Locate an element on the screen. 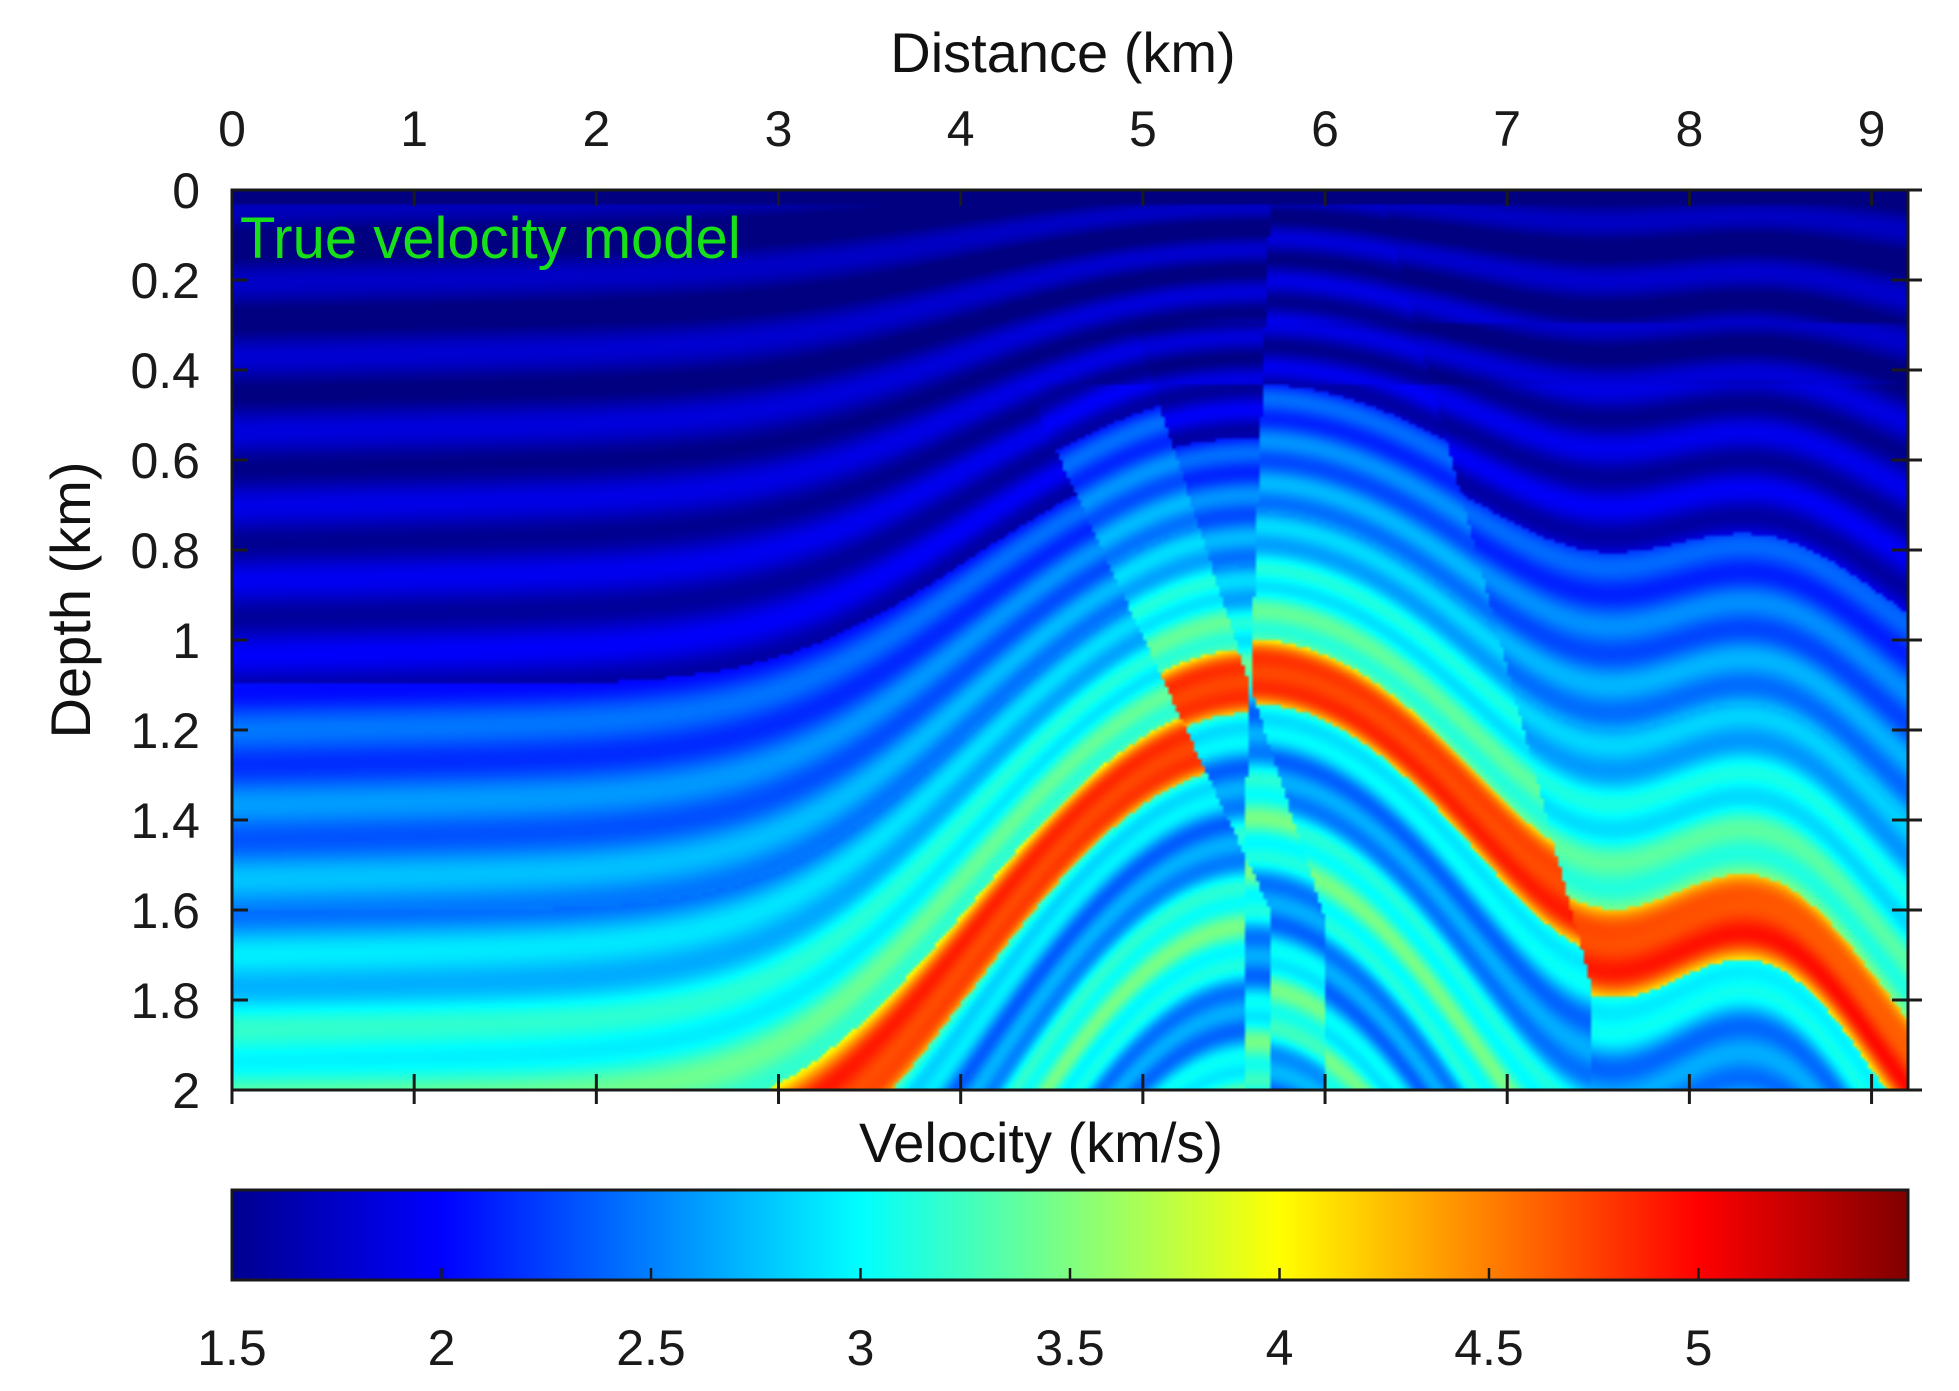 Image resolution: width=1959 pixels, height=1391 pixels. colorbar-tick-label: 3 is located at coordinates (861, 1348).